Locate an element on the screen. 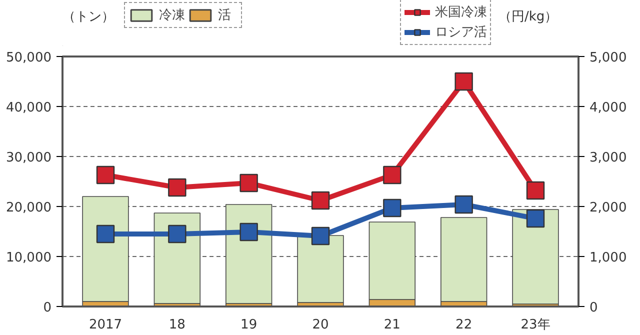  x-tick-label: 22 is located at coordinates (464, 325).